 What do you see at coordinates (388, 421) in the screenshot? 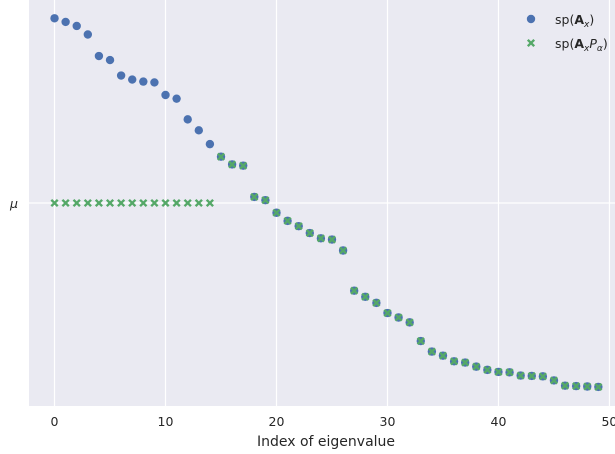
I see `x-tick-label: 30` at bounding box center [388, 421].